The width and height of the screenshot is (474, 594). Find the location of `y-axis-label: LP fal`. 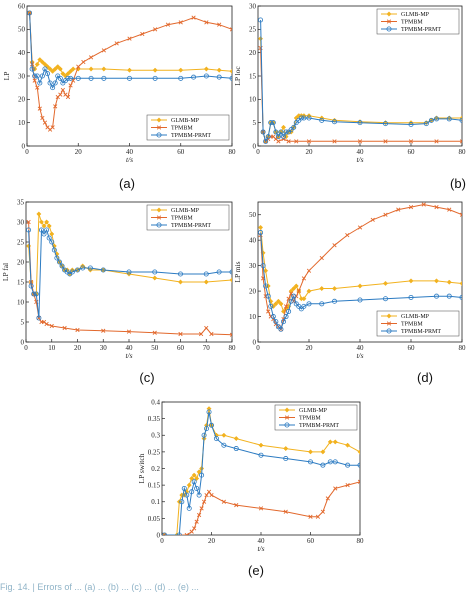

y-axis-label: LP fal is located at coordinates (5, 272).